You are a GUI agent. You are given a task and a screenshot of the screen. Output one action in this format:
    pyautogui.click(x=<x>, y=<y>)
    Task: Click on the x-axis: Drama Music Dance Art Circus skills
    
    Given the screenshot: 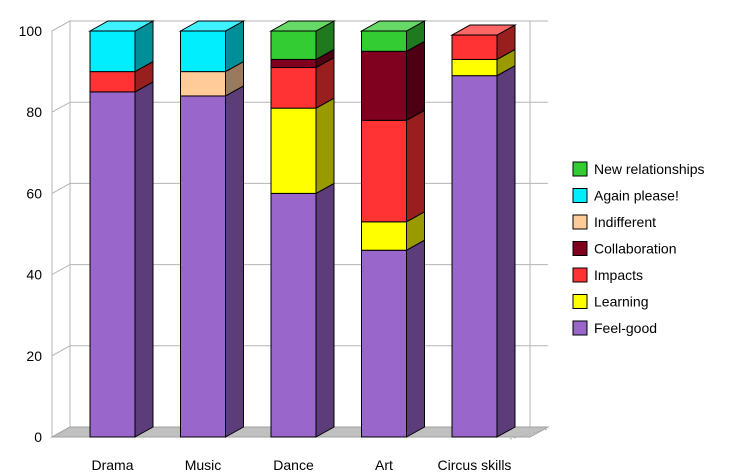 What is the action you would take?
    pyautogui.click(x=301, y=465)
    